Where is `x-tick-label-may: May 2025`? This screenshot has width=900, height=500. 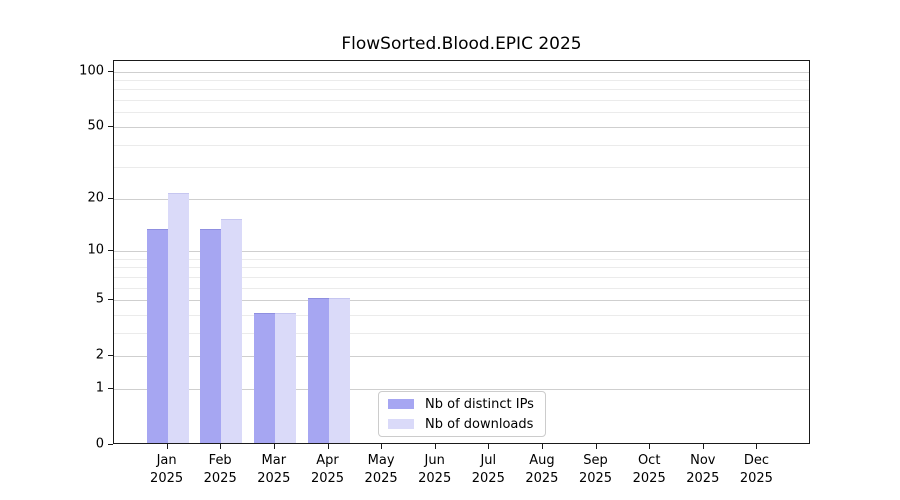
x-tick-label-may: May 2025 is located at coordinates (381, 469).